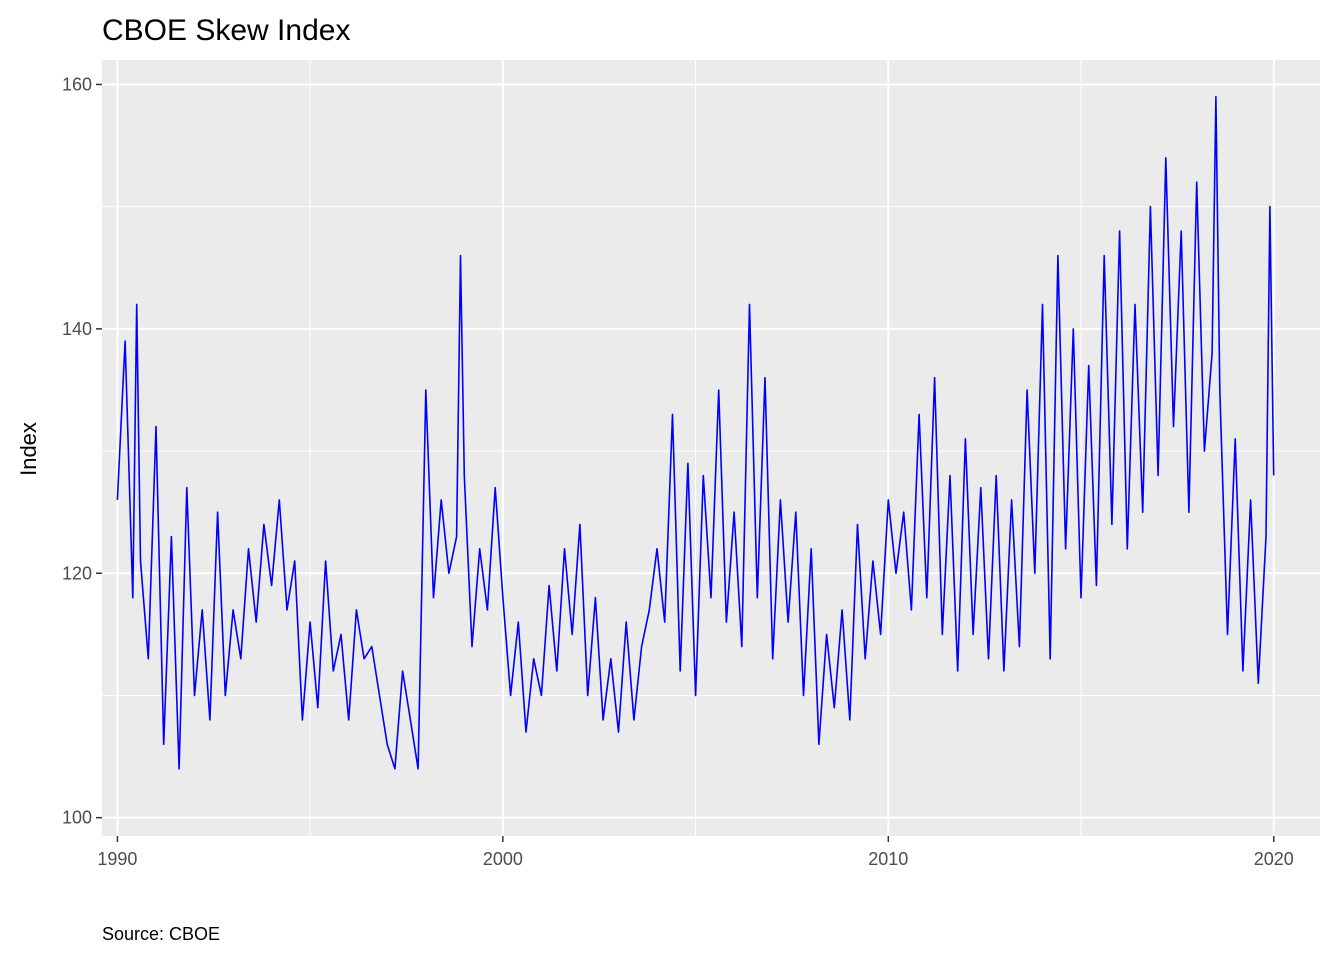  I want to click on x-tick-label: 2020, so click(1274, 859).